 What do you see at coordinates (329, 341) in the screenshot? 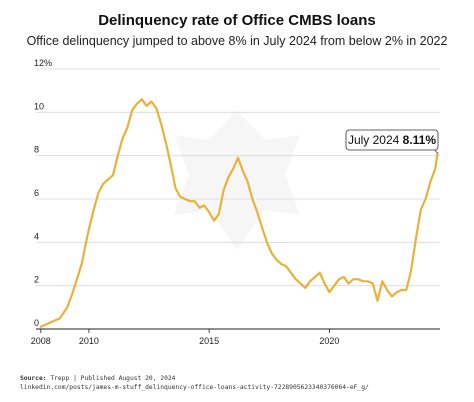
I see `x-tick-label: 2020` at bounding box center [329, 341].